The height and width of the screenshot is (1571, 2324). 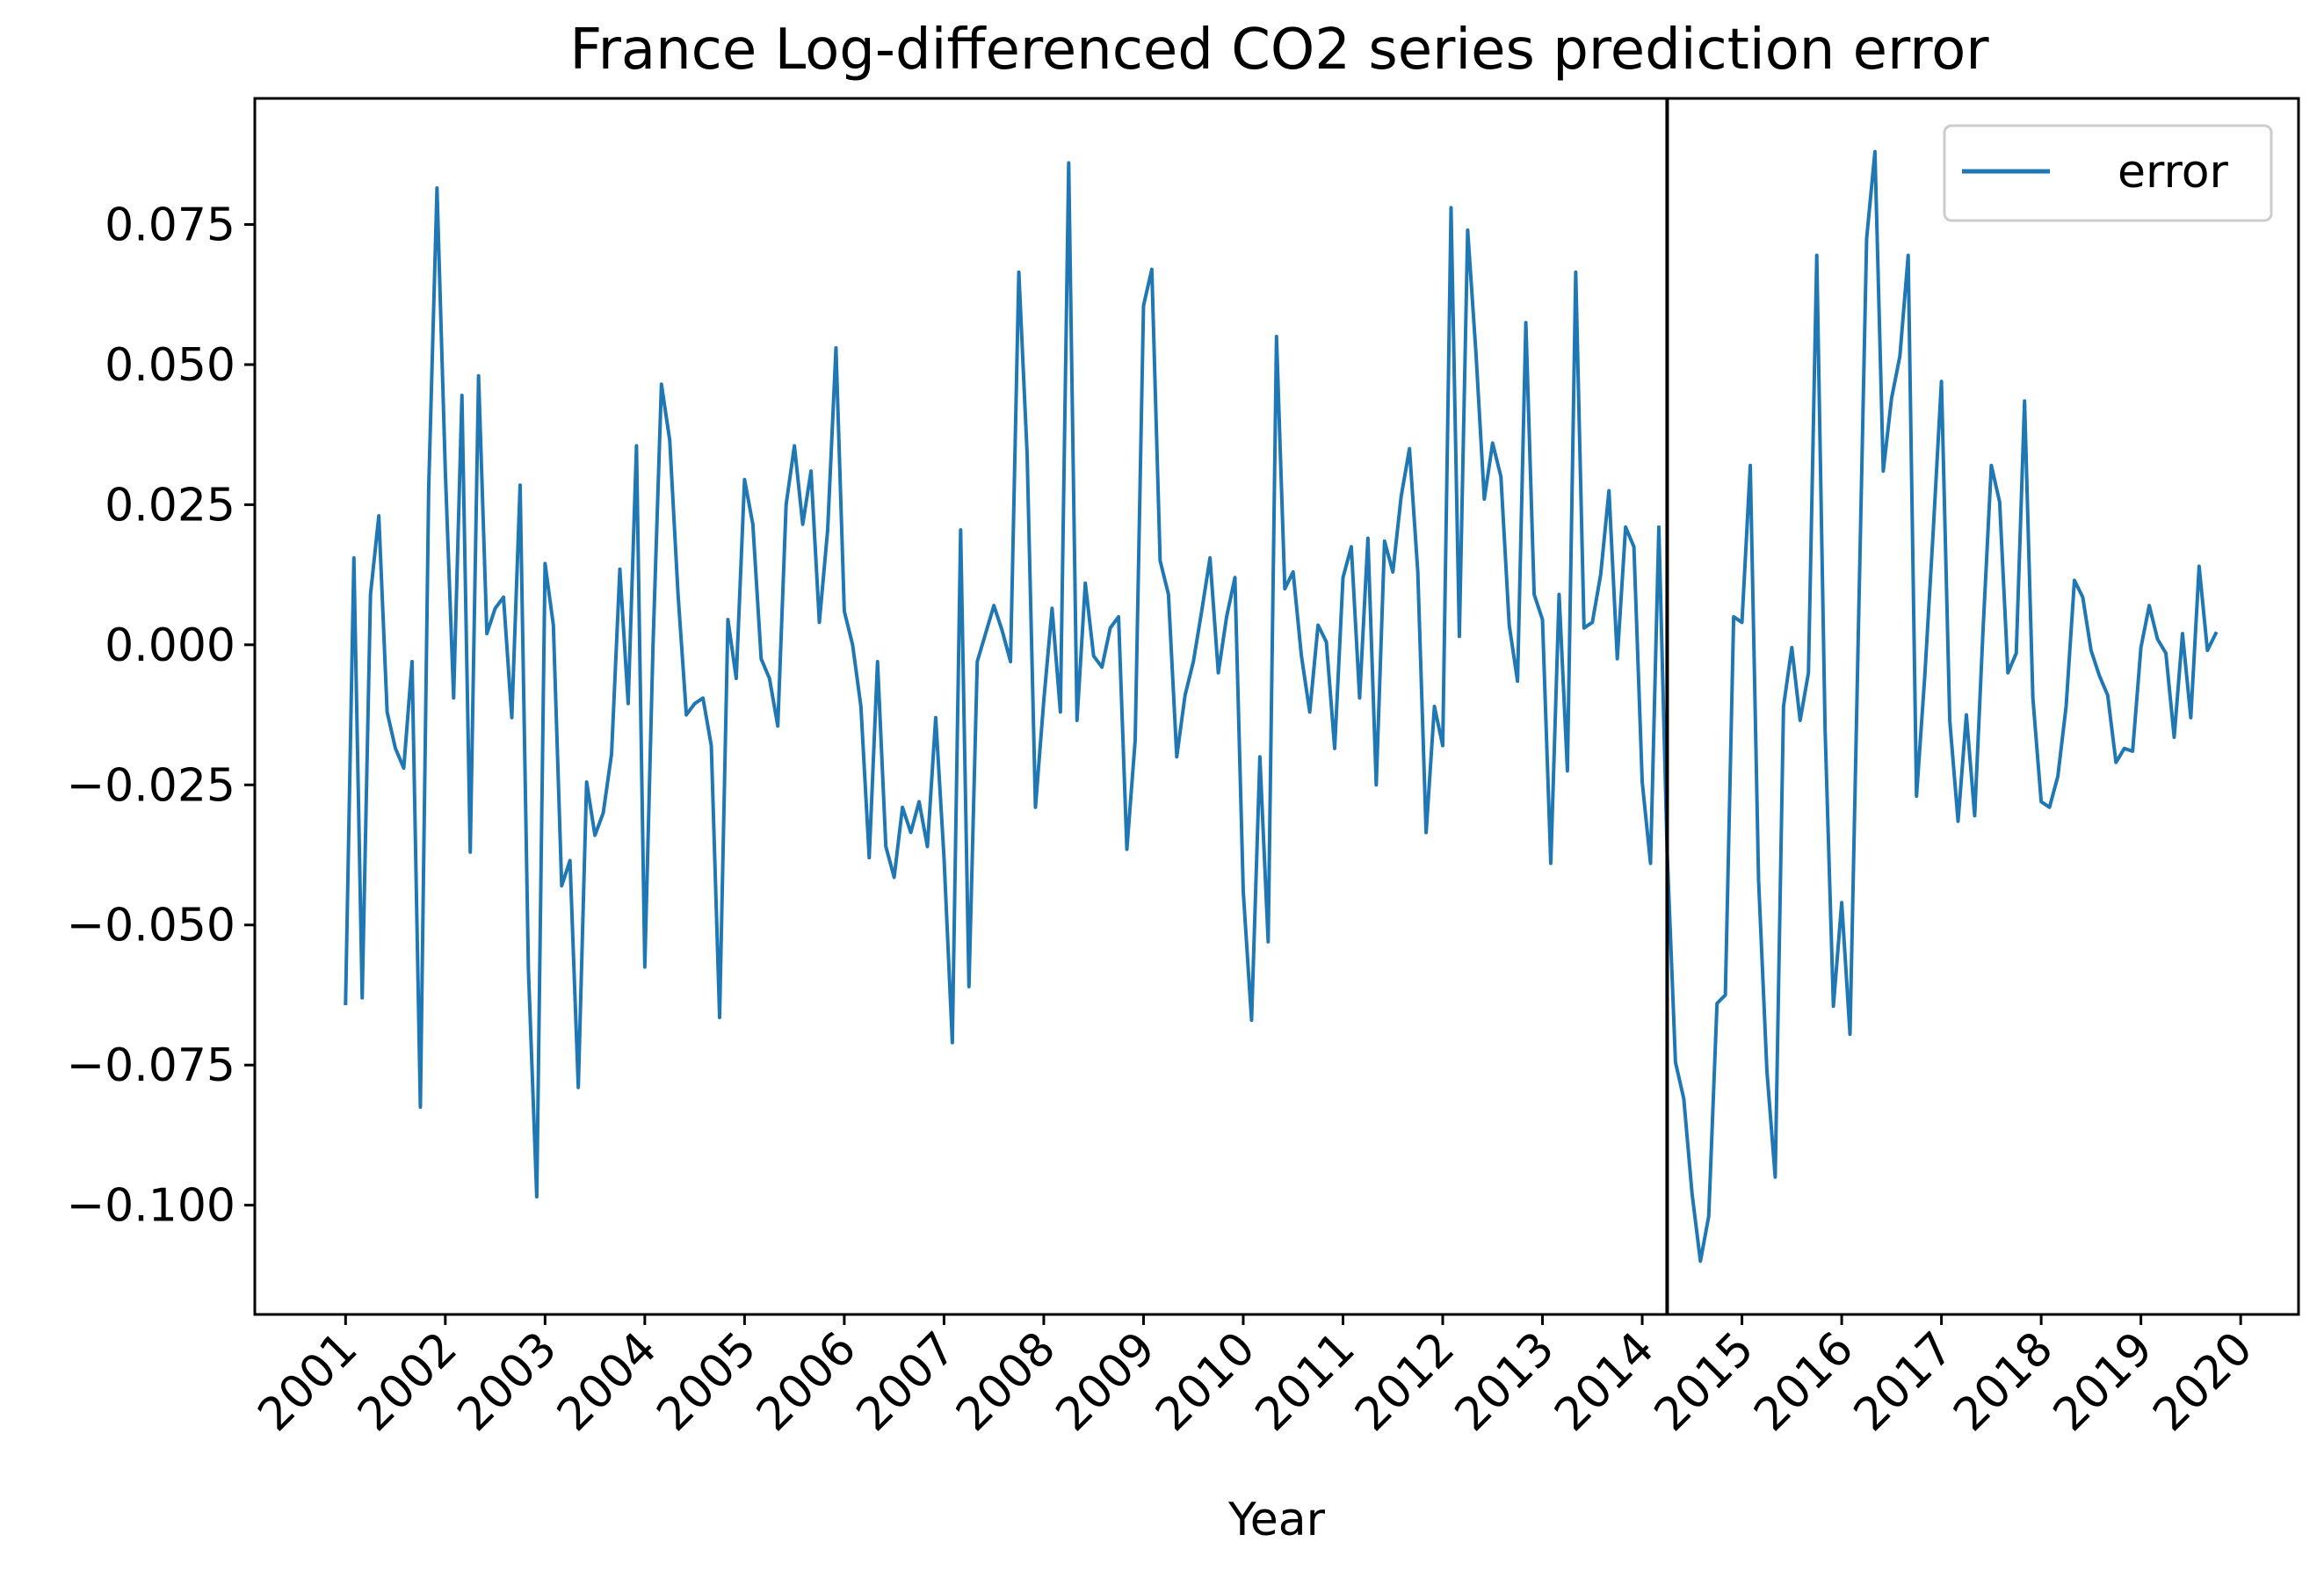 I want to click on legend-box, so click(x=2108, y=173).